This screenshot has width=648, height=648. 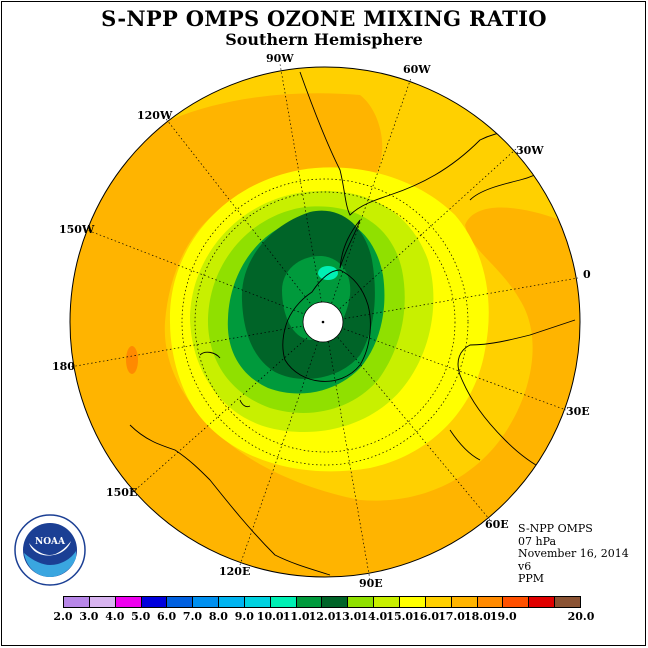 I want to click on colorbar-tick-label: 2.0, so click(x=63, y=616).